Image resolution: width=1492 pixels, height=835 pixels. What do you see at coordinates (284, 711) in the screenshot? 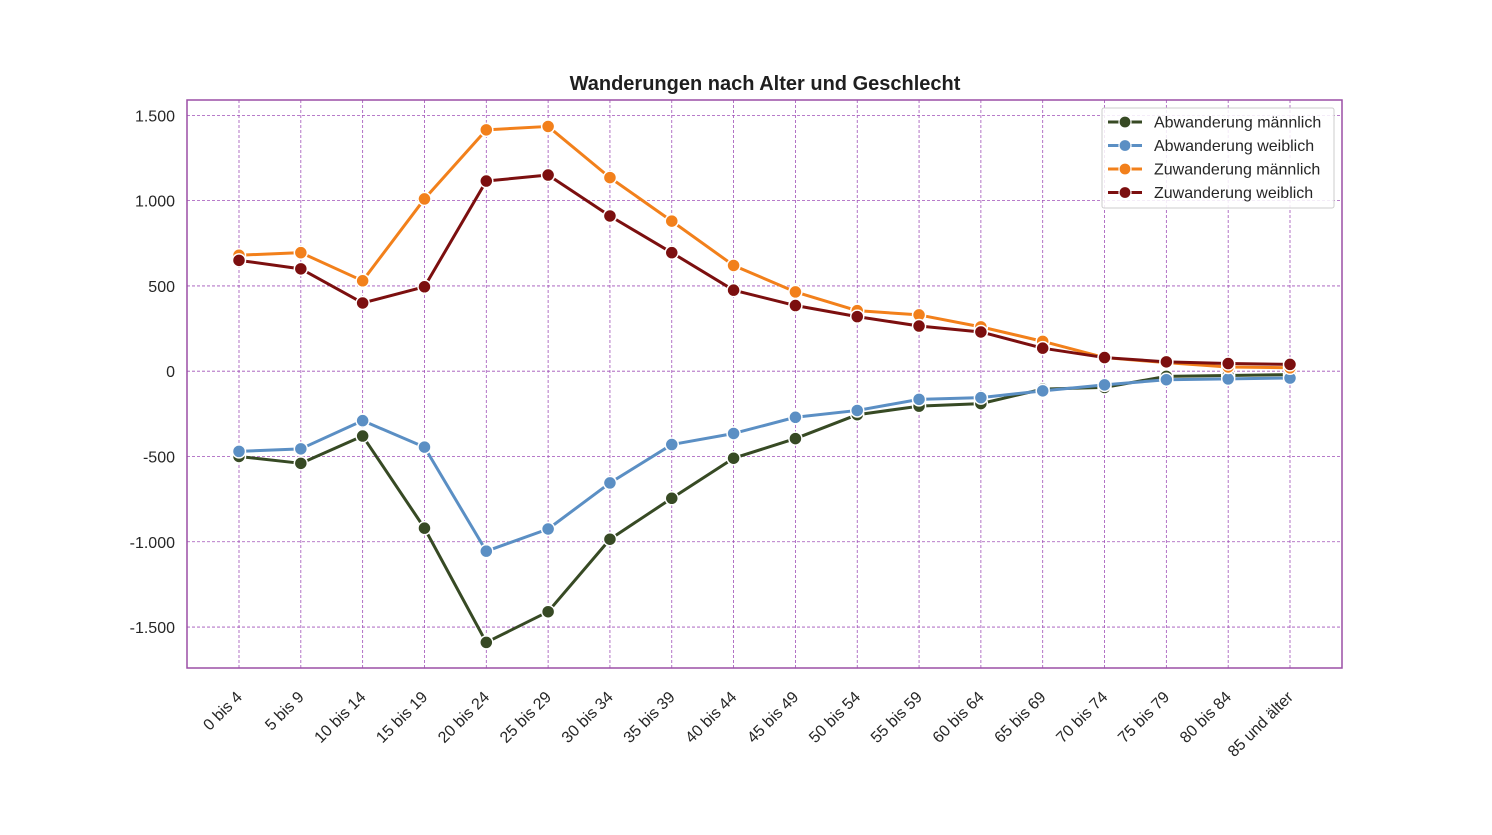
I see `x-tick-label: 5 bis 9` at bounding box center [284, 711].